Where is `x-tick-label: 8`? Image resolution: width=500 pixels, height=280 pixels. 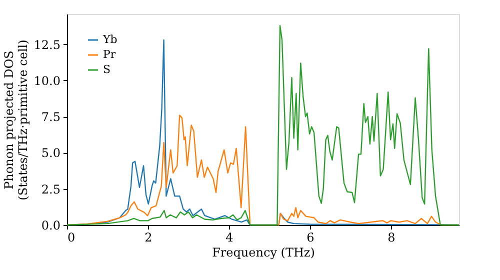
x-tick-label: 8 is located at coordinates (392, 237).